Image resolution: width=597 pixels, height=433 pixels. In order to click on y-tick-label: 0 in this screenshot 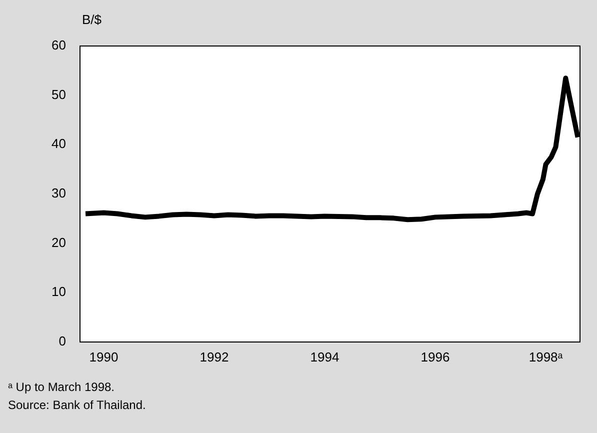, I will do `click(62, 341)`.